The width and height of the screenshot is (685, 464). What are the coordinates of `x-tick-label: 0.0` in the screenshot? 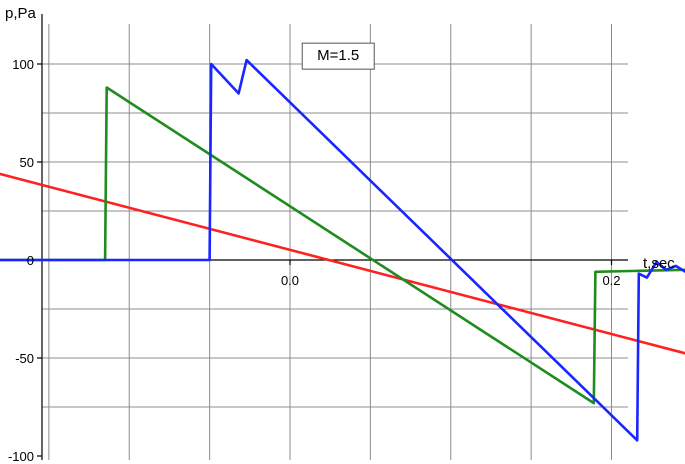 It's located at (290, 280).